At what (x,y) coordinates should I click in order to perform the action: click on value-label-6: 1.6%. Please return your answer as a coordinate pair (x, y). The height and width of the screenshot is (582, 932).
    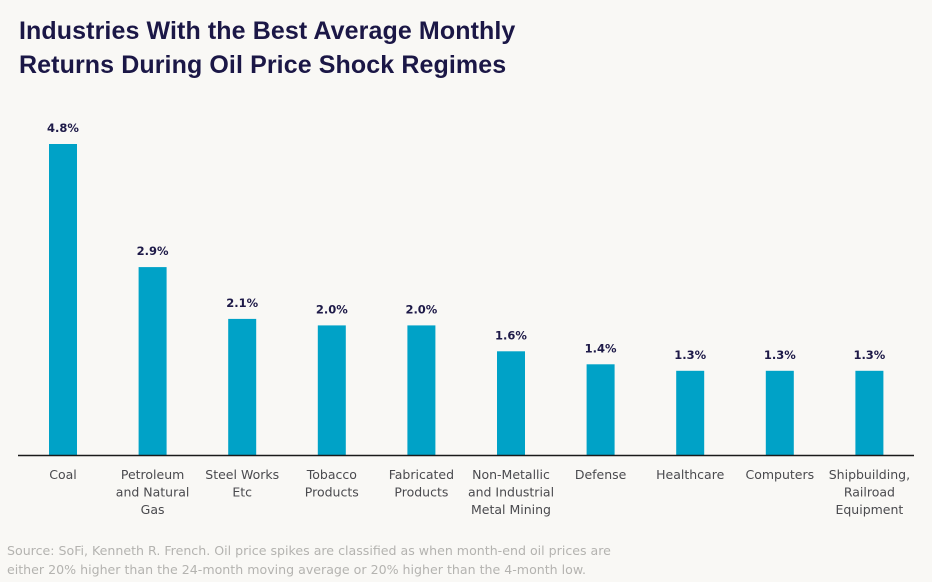
    Looking at the image, I should click on (511, 335).